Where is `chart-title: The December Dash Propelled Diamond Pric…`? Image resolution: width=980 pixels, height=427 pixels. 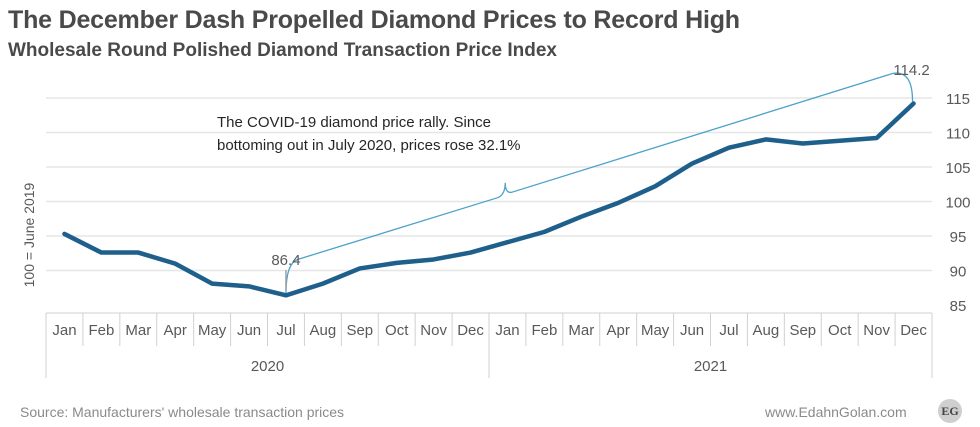 chart-title: The December Dash Propelled Diamond Pric… is located at coordinates (374, 20).